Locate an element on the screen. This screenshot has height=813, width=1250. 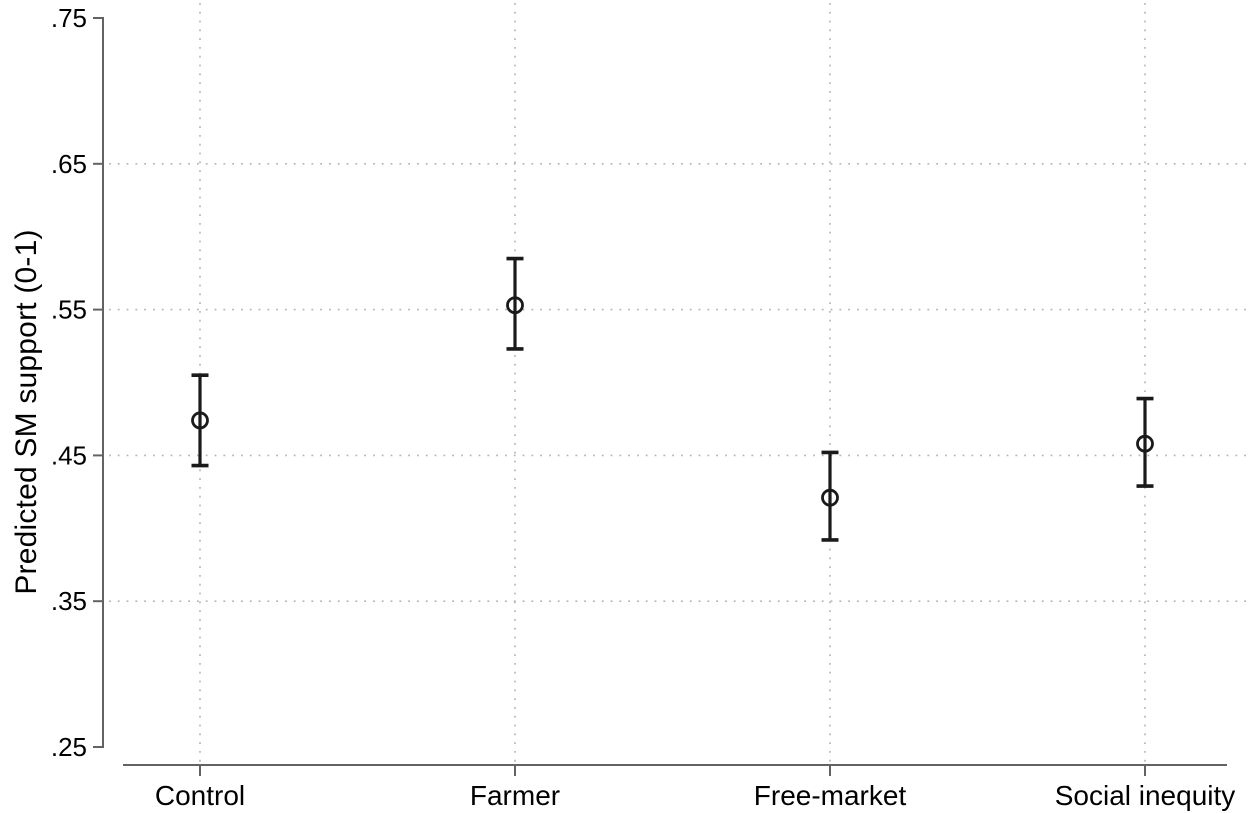
x-tick-label: Free-market is located at coordinates (830, 795).